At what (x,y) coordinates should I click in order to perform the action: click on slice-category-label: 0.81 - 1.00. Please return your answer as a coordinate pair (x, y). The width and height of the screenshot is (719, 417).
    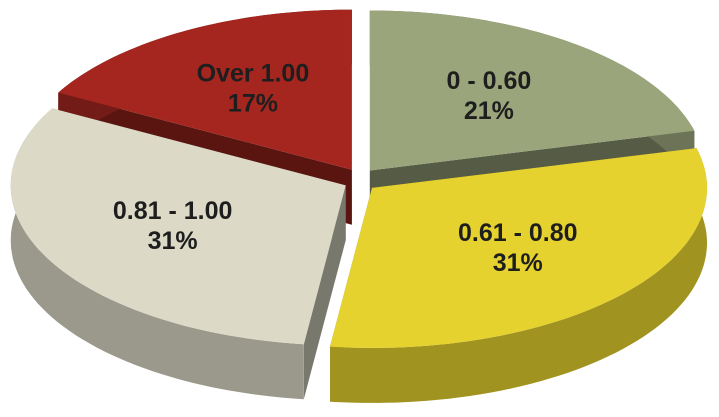
    Looking at the image, I should click on (173, 211).